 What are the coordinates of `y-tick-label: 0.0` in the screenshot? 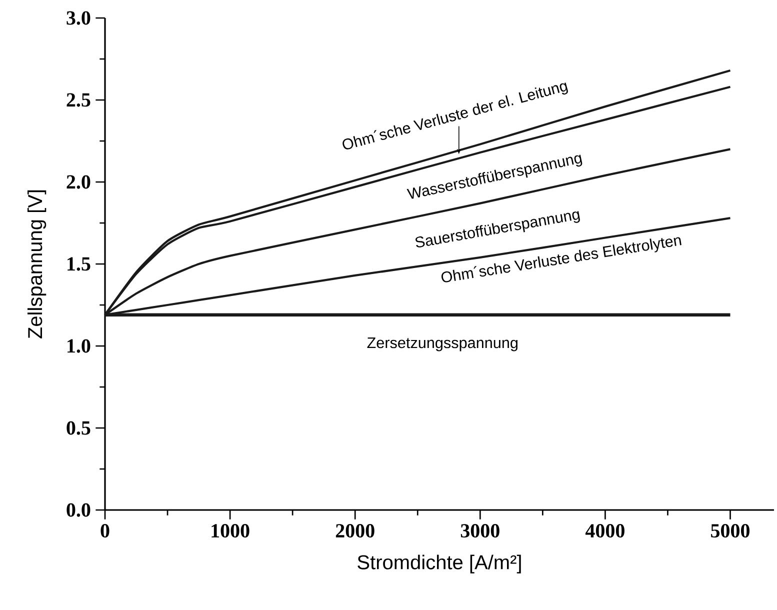 It's located at (78, 510).